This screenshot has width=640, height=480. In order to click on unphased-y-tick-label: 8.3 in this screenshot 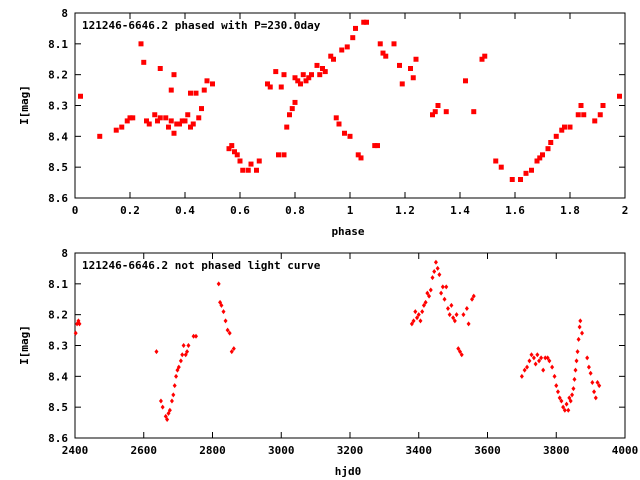, I will do `click(58, 346)`.